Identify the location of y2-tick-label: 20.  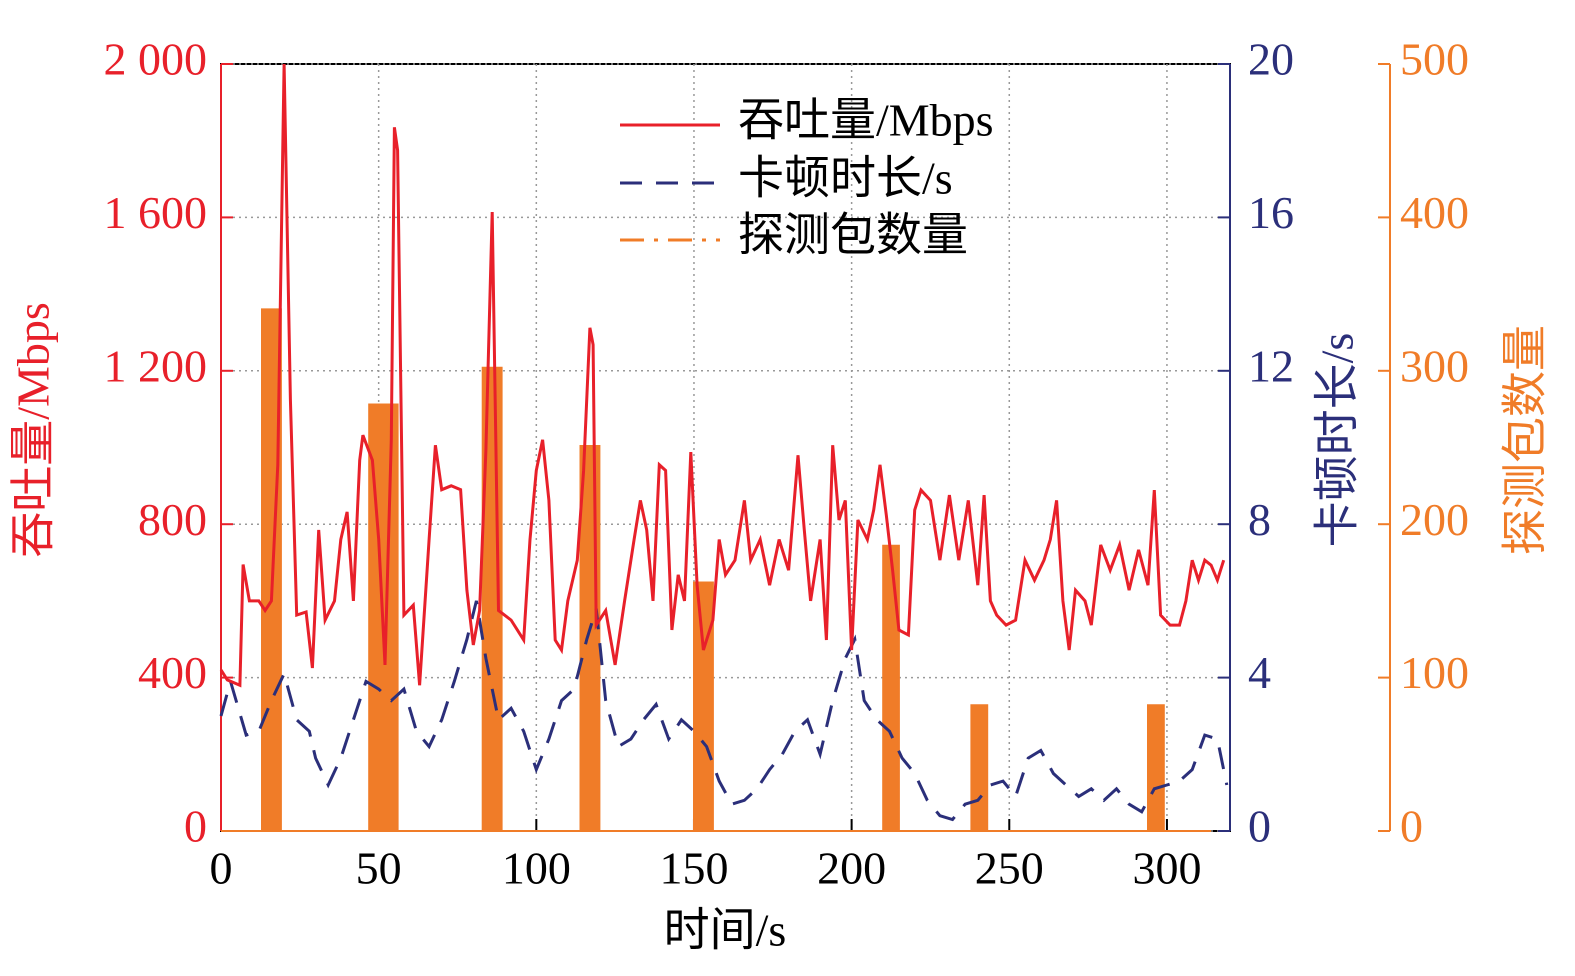
(1271, 59).